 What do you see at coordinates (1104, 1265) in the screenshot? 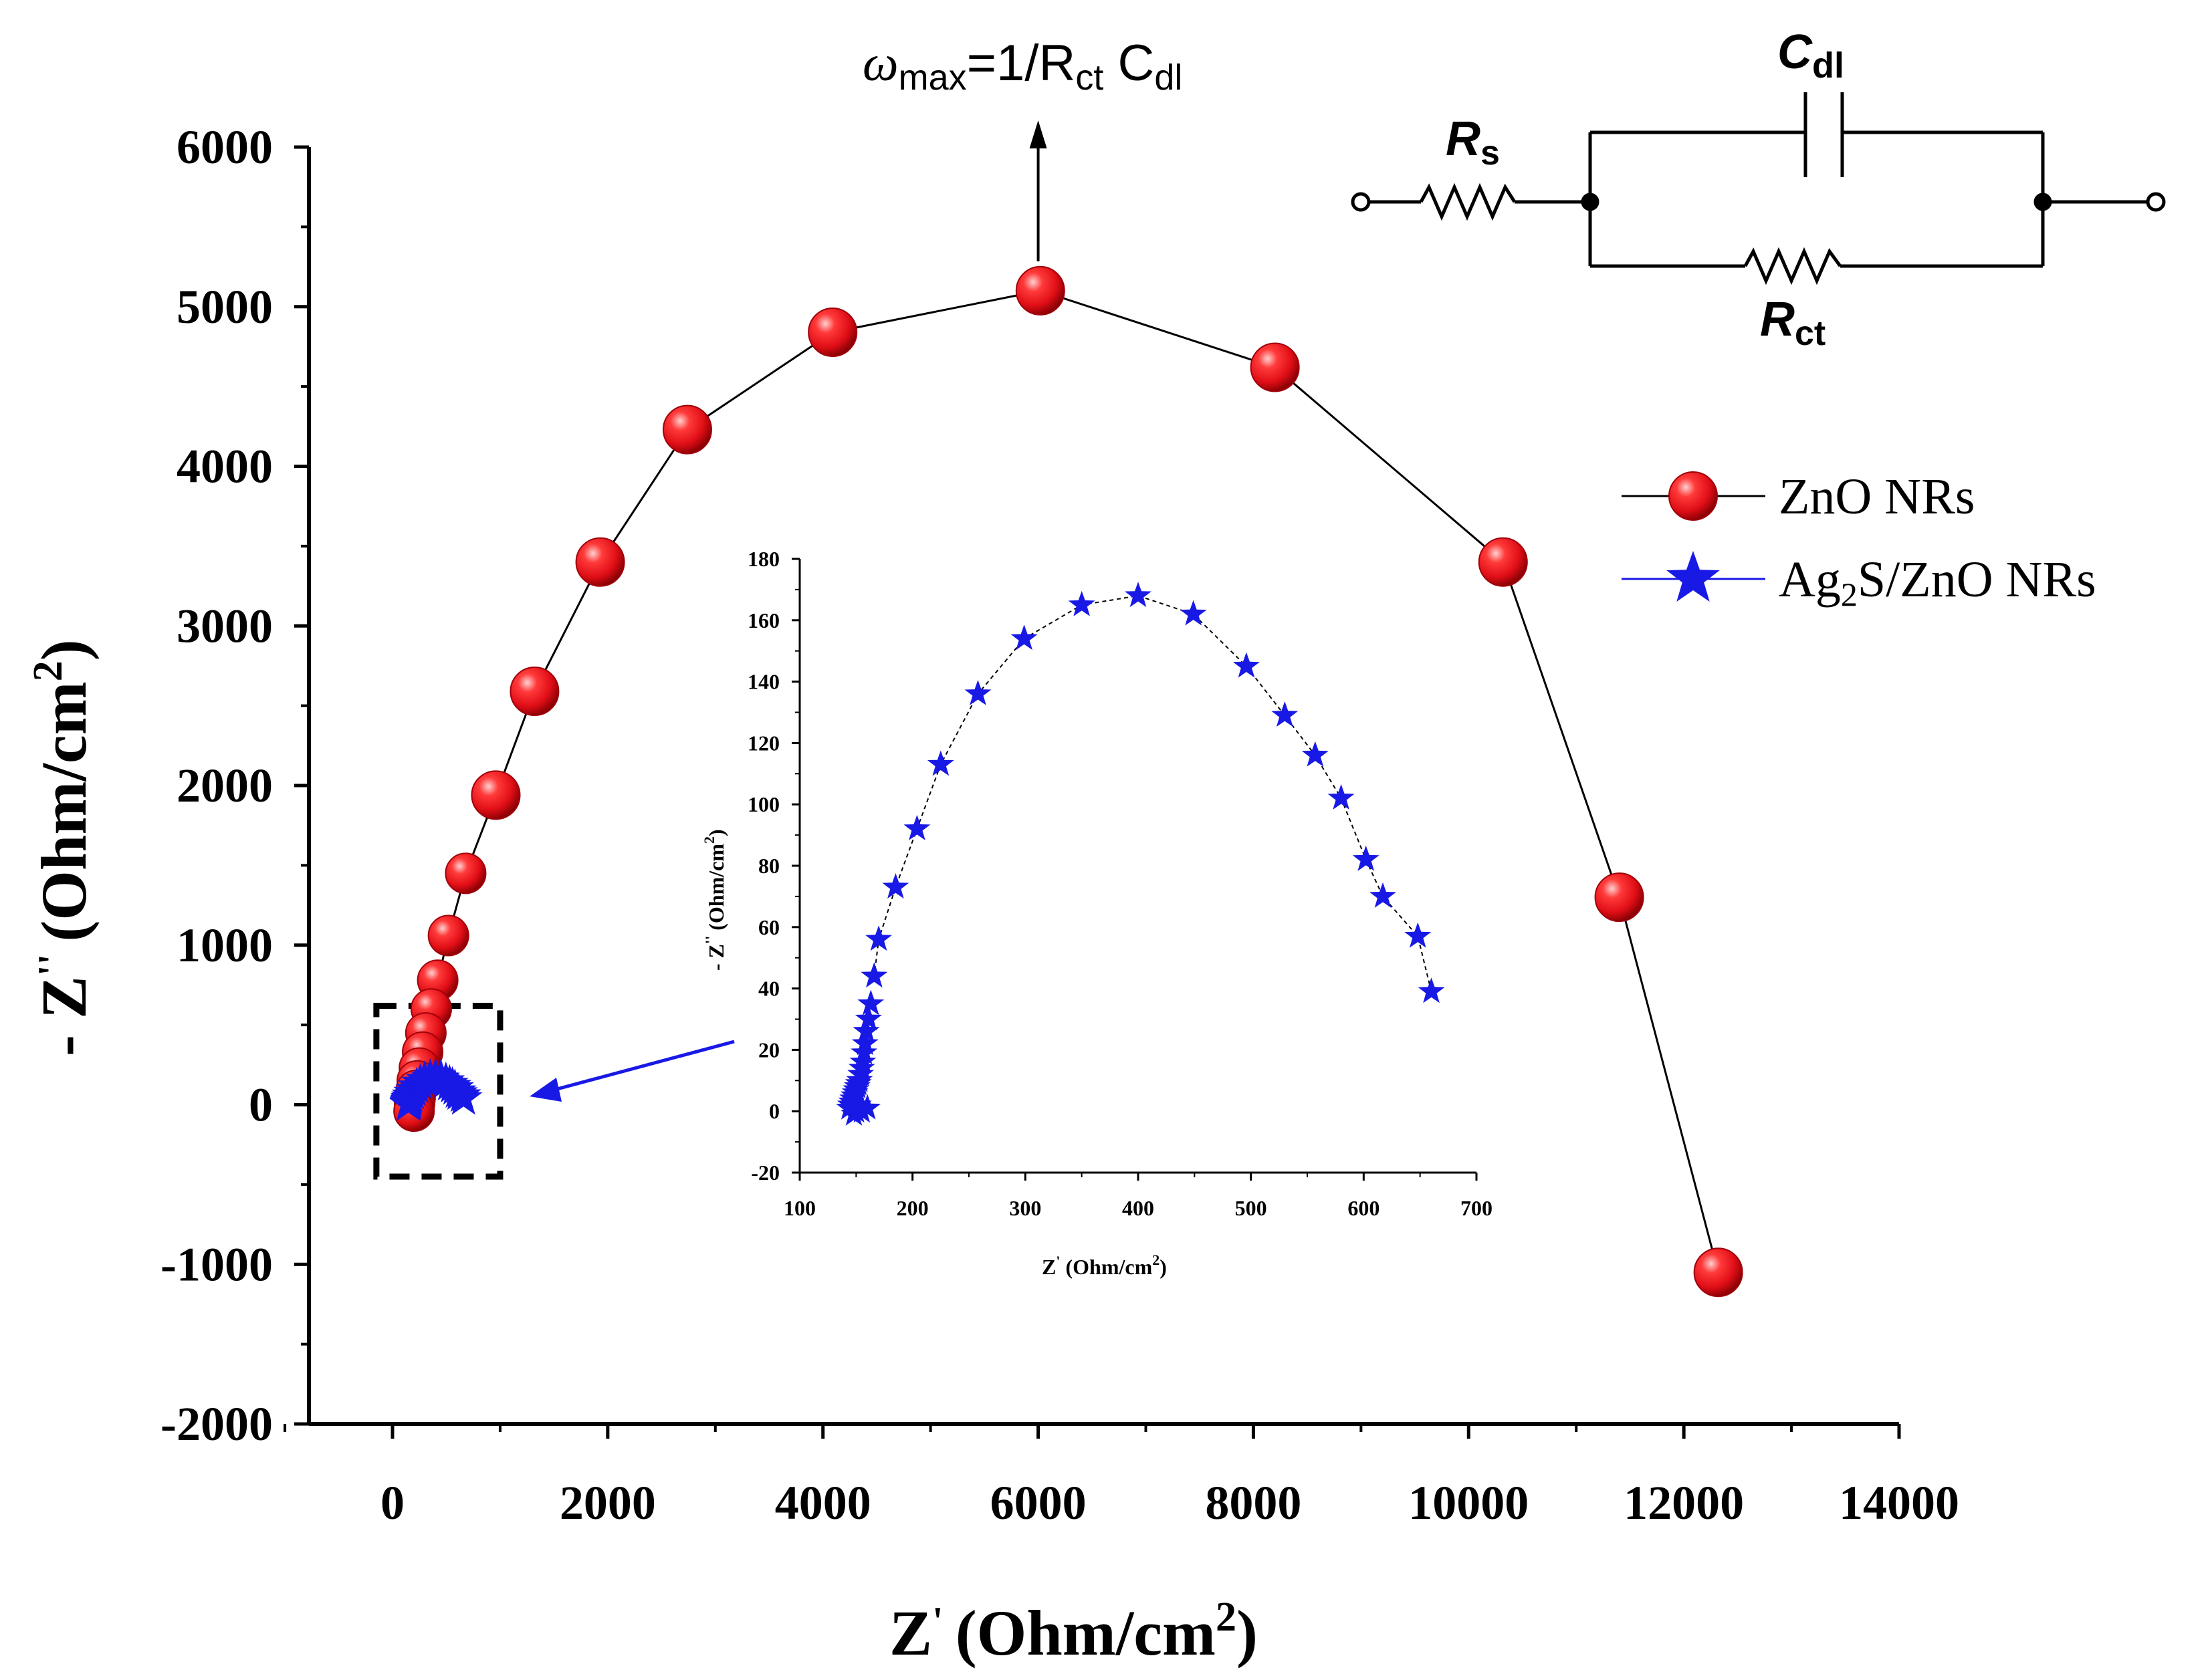
I see `inset-x-axis-title: Z' (Ohm/cm2)` at bounding box center [1104, 1265].